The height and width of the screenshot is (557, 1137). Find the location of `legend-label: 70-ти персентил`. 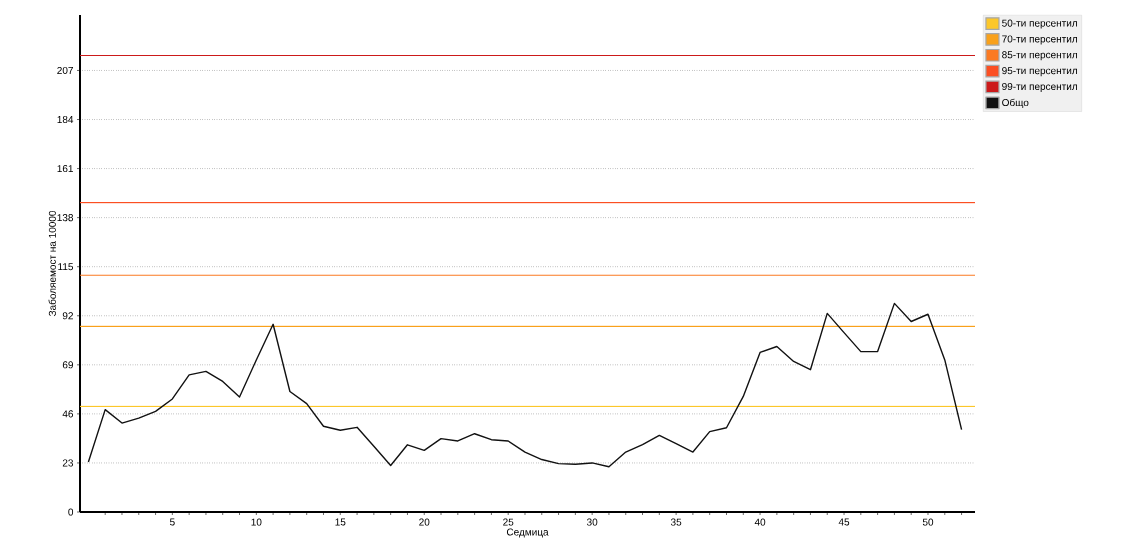

legend-label: 70-ти персентил is located at coordinates (1039, 40).